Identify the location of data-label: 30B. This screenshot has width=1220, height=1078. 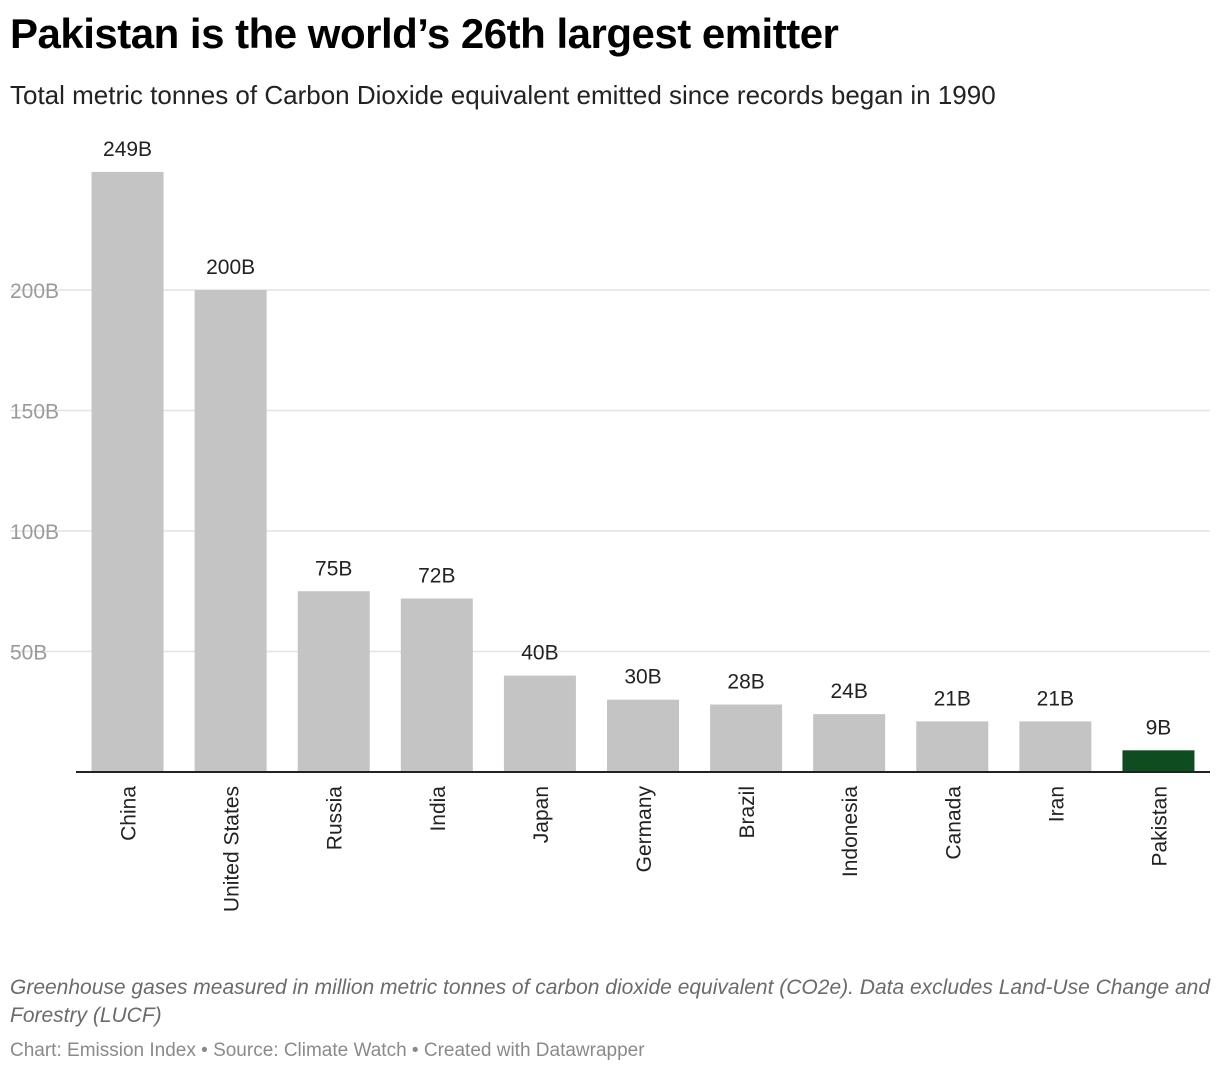
(642, 677).